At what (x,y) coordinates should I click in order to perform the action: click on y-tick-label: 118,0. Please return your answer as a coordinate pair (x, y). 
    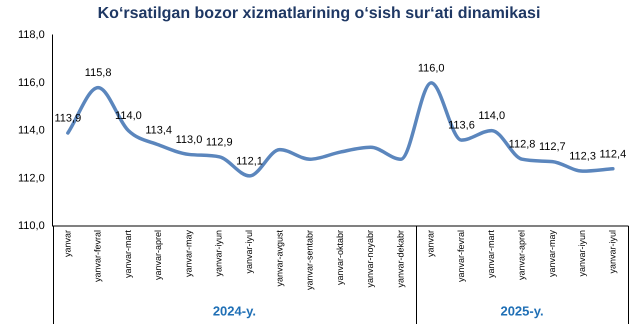
    Looking at the image, I should click on (31, 35).